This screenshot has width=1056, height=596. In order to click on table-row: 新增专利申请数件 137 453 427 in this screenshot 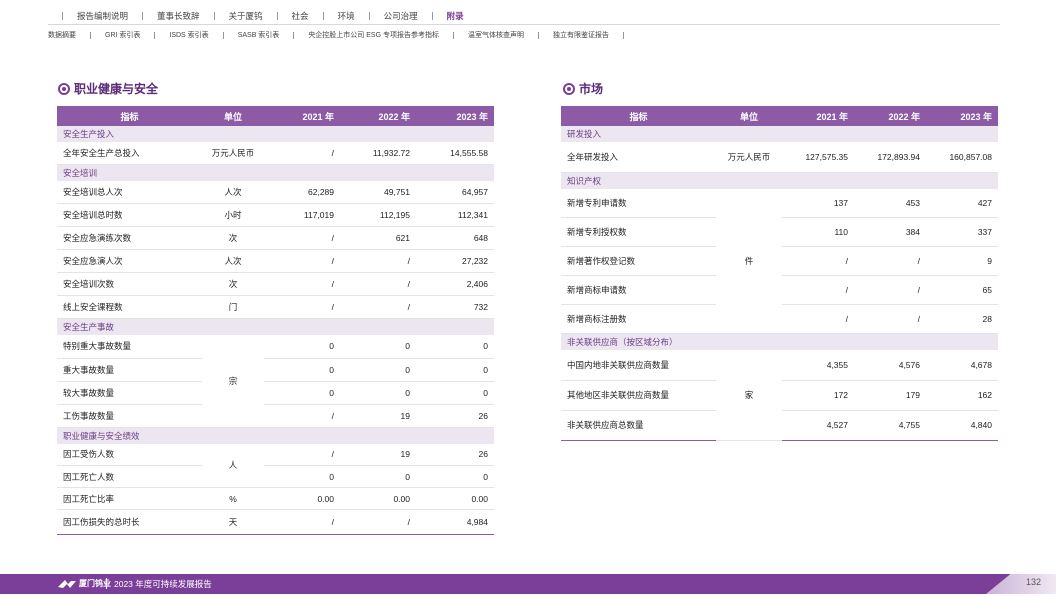, I will do `click(779, 261)`.